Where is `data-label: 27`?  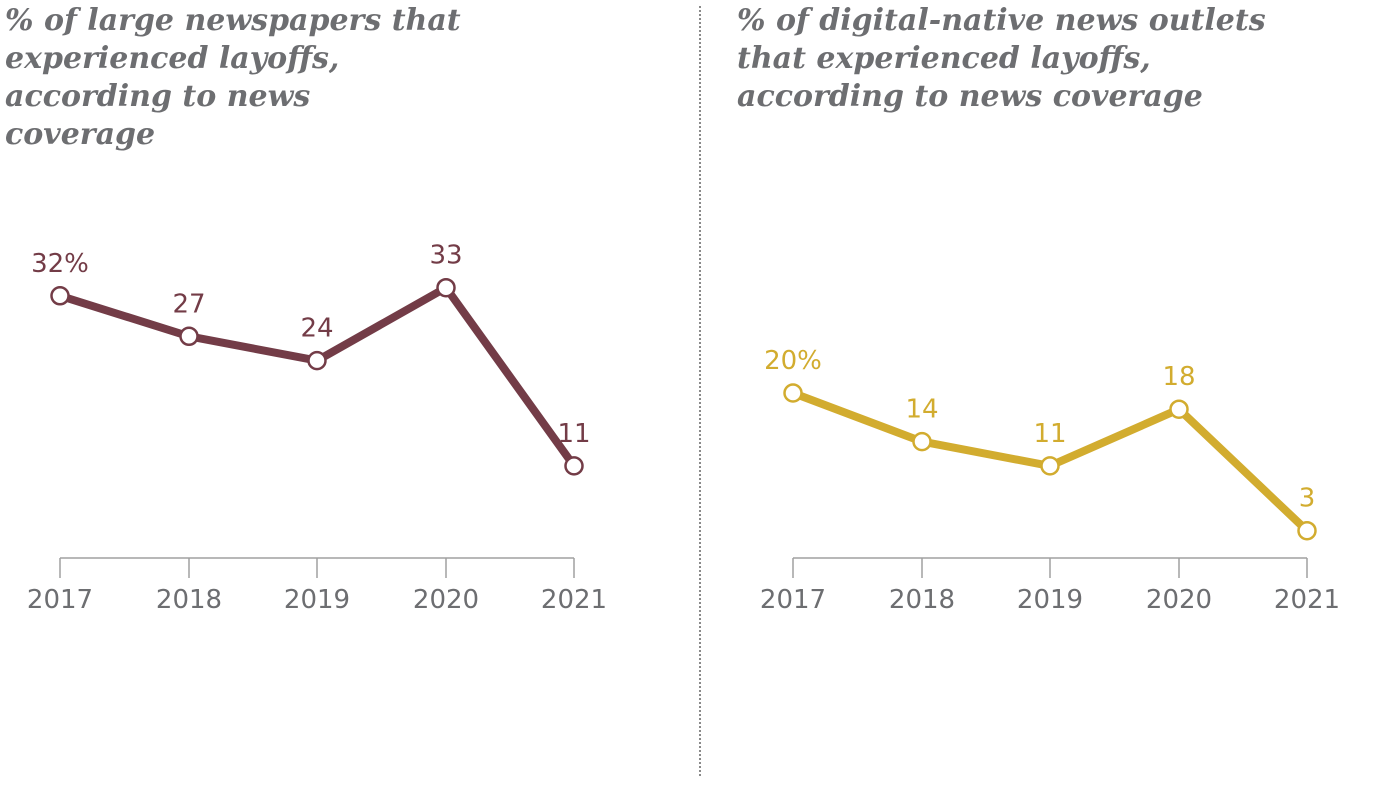
data-label: 27 is located at coordinates (188, 304).